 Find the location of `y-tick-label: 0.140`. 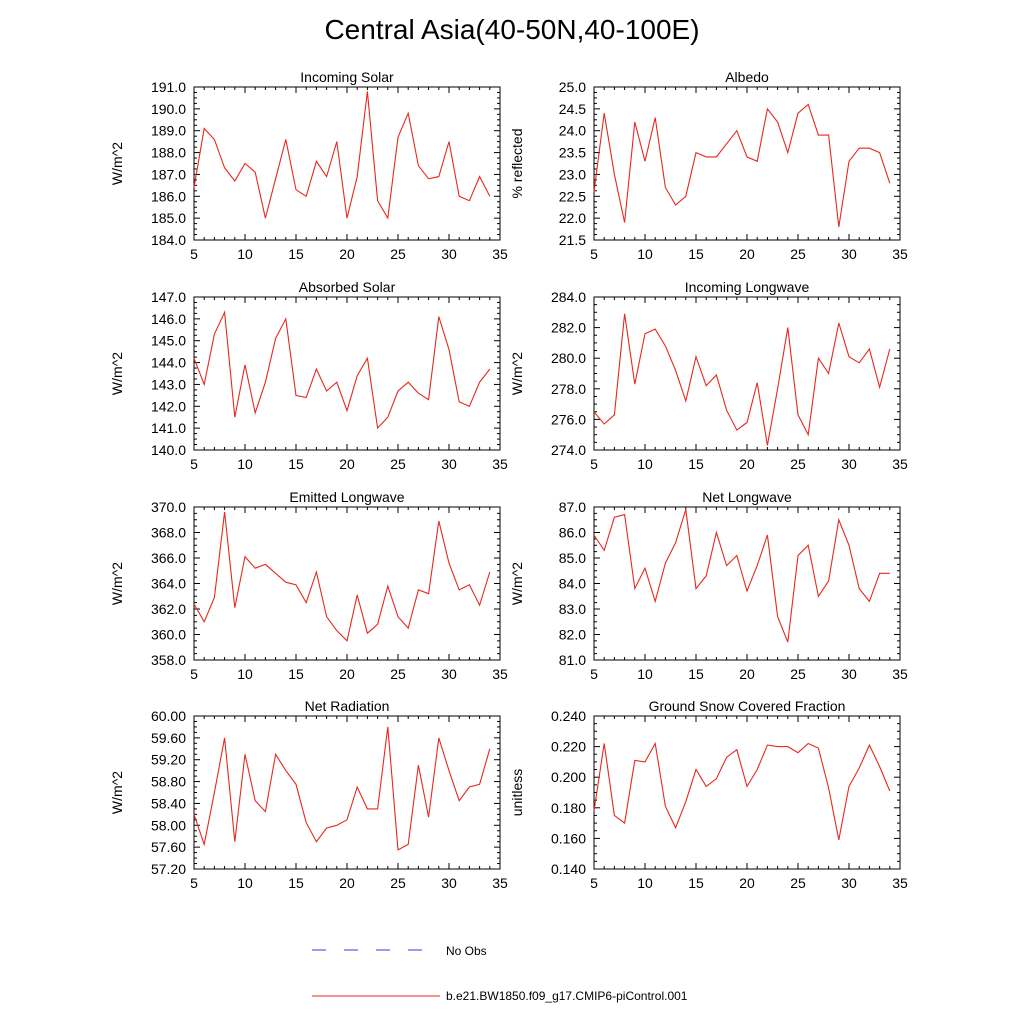

y-tick-label: 0.140 is located at coordinates (568, 869).